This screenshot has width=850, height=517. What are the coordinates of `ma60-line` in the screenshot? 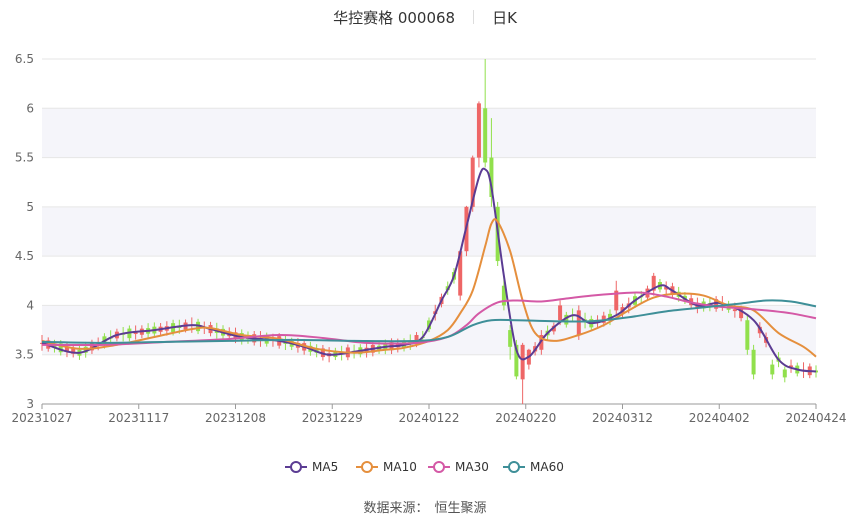 It's located at (429, 321).